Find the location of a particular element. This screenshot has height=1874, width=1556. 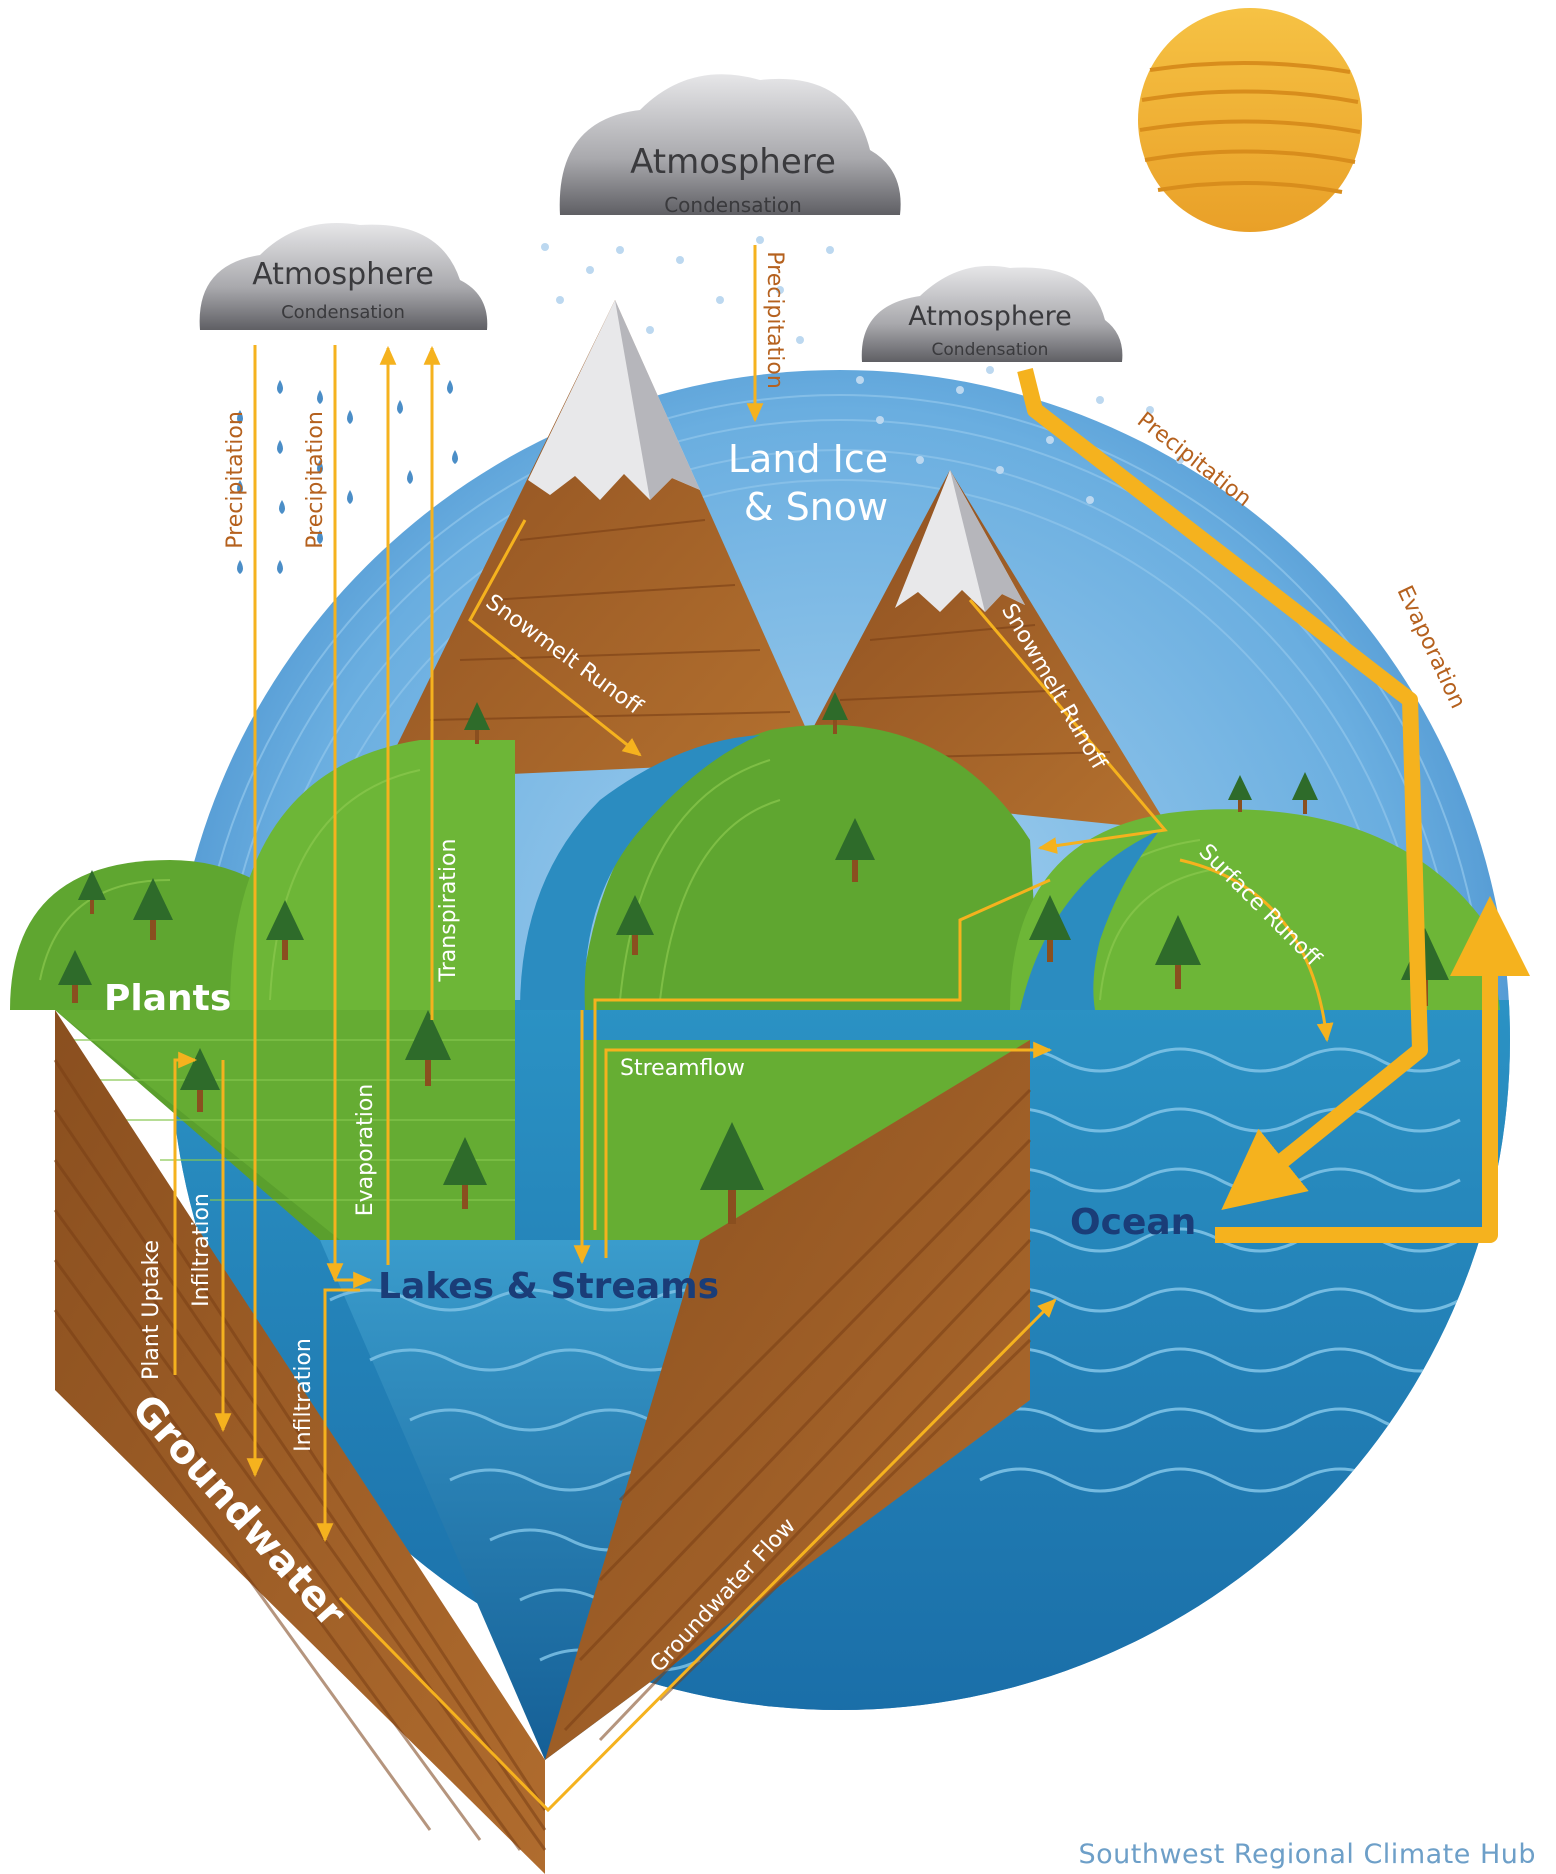

precipitation-label-3: Precipitation is located at coordinates (774, 320).